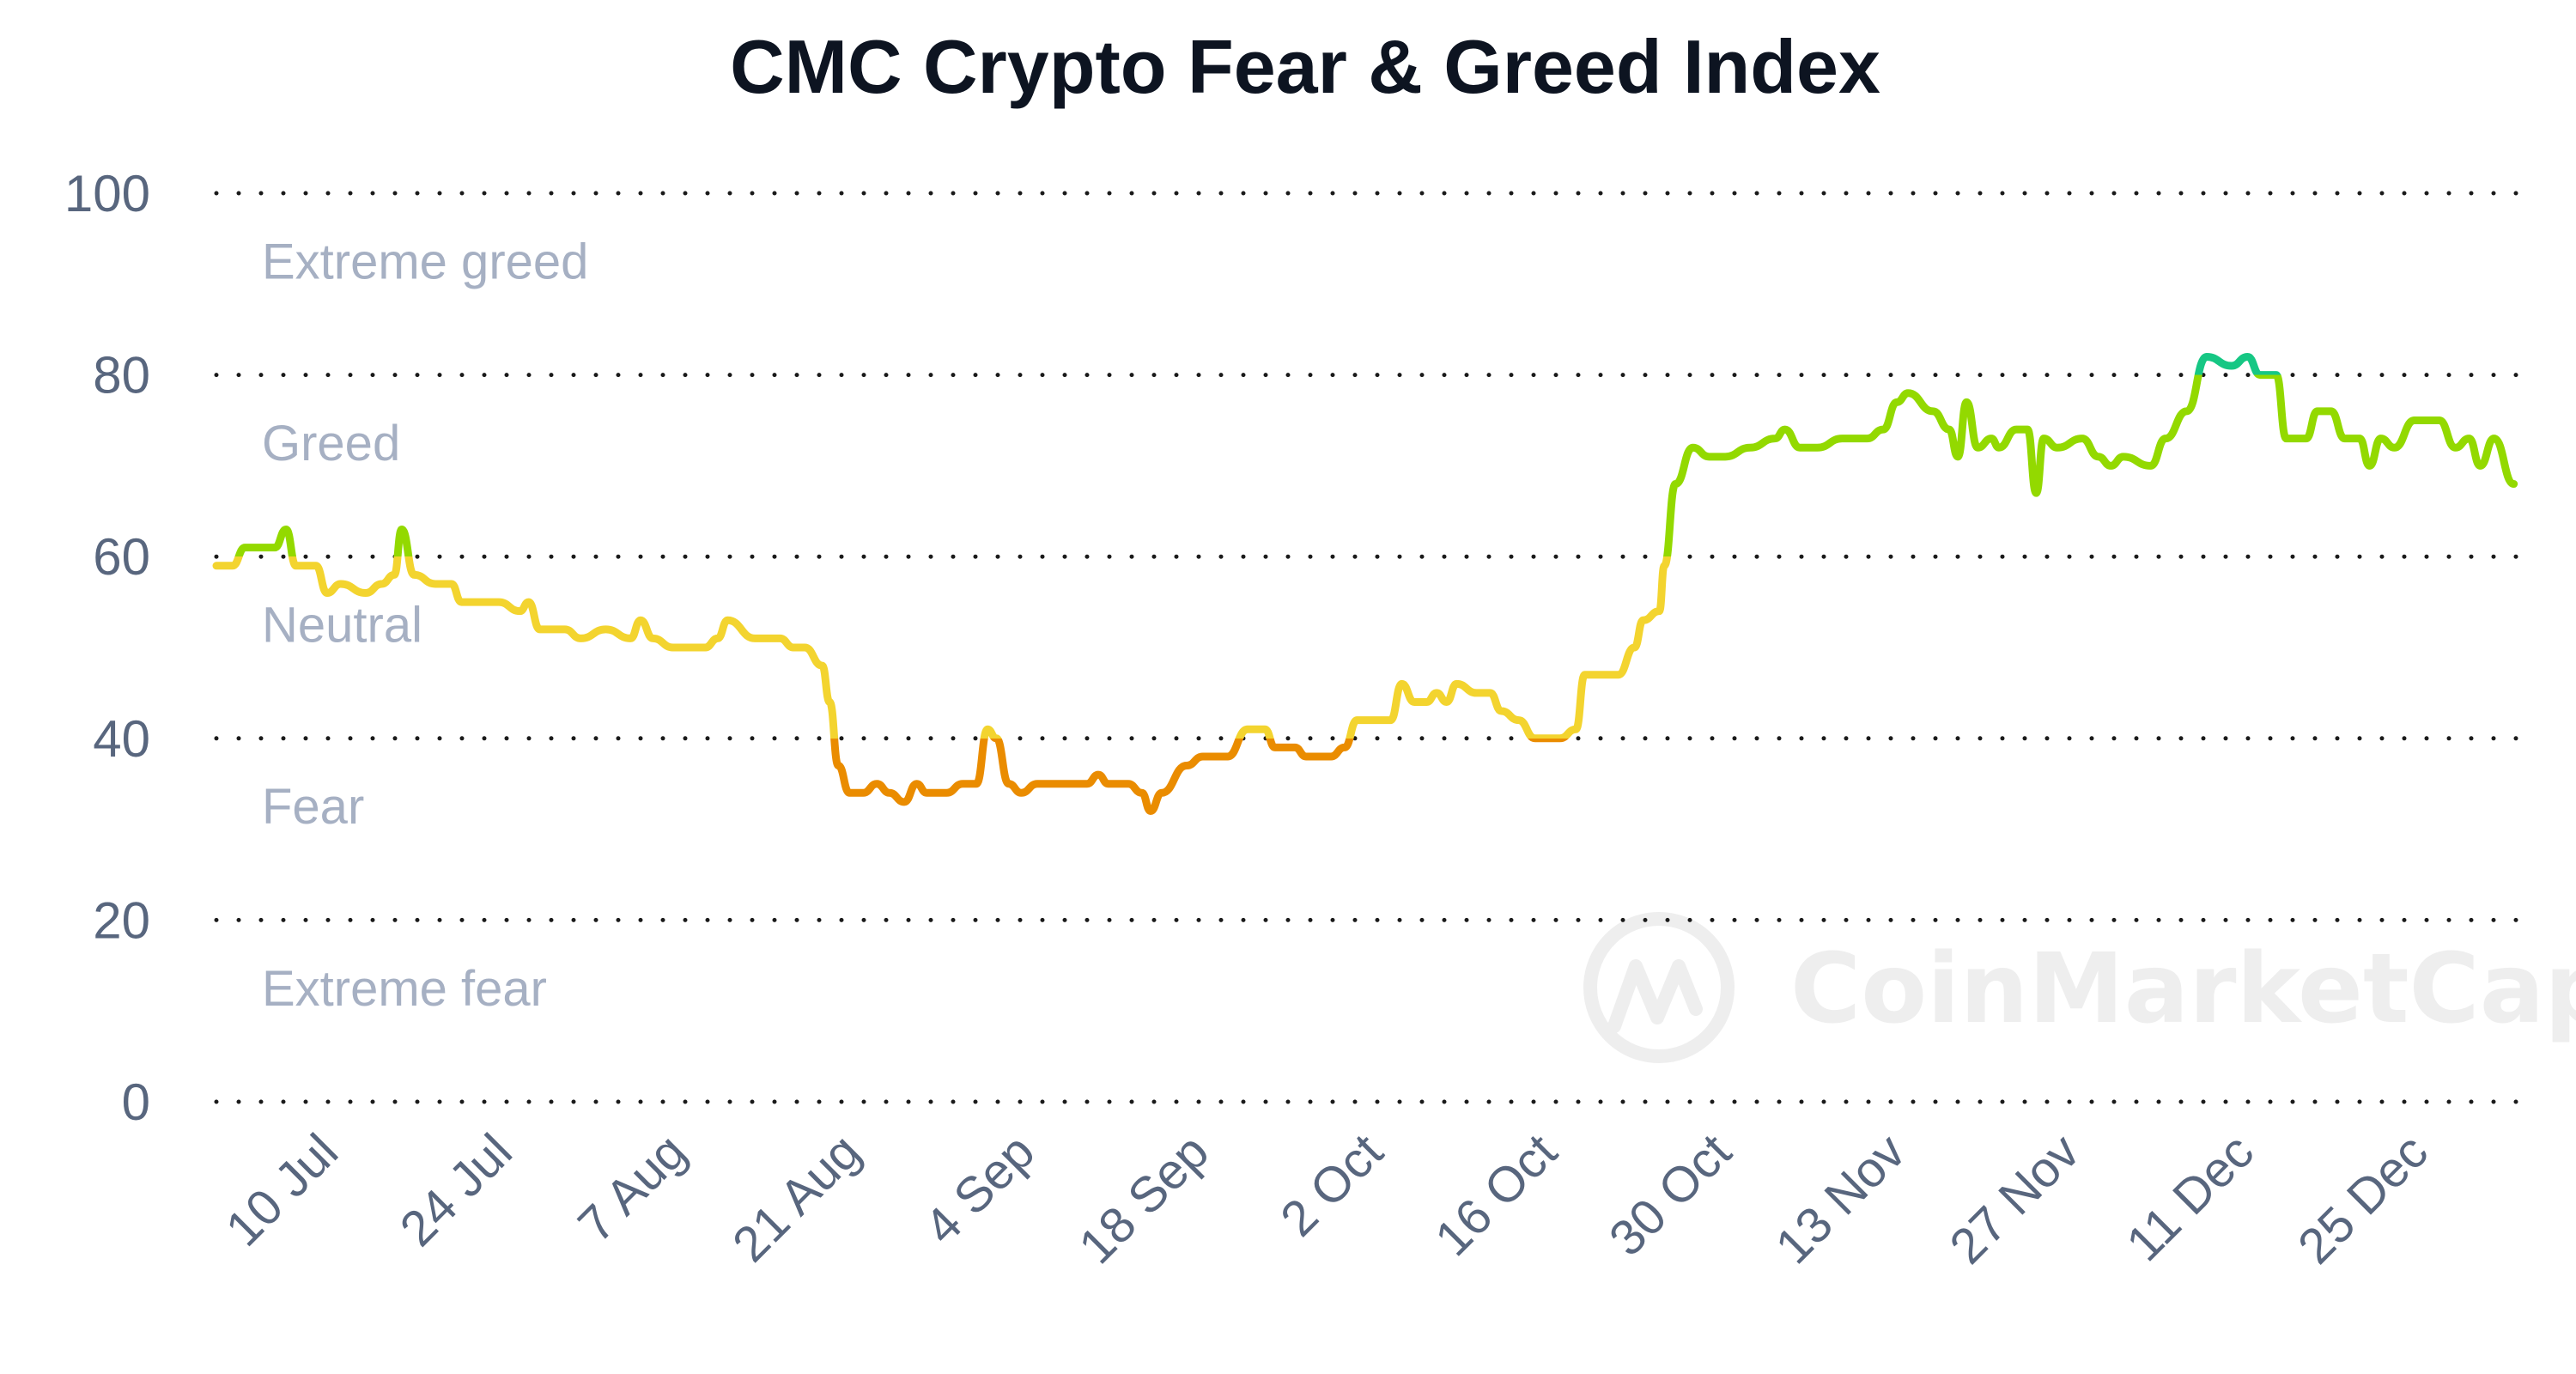 The height and width of the screenshot is (1374, 2576). Describe the element at coordinates (425, 261) in the screenshot. I see `band-label: Extreme greed` at that location.